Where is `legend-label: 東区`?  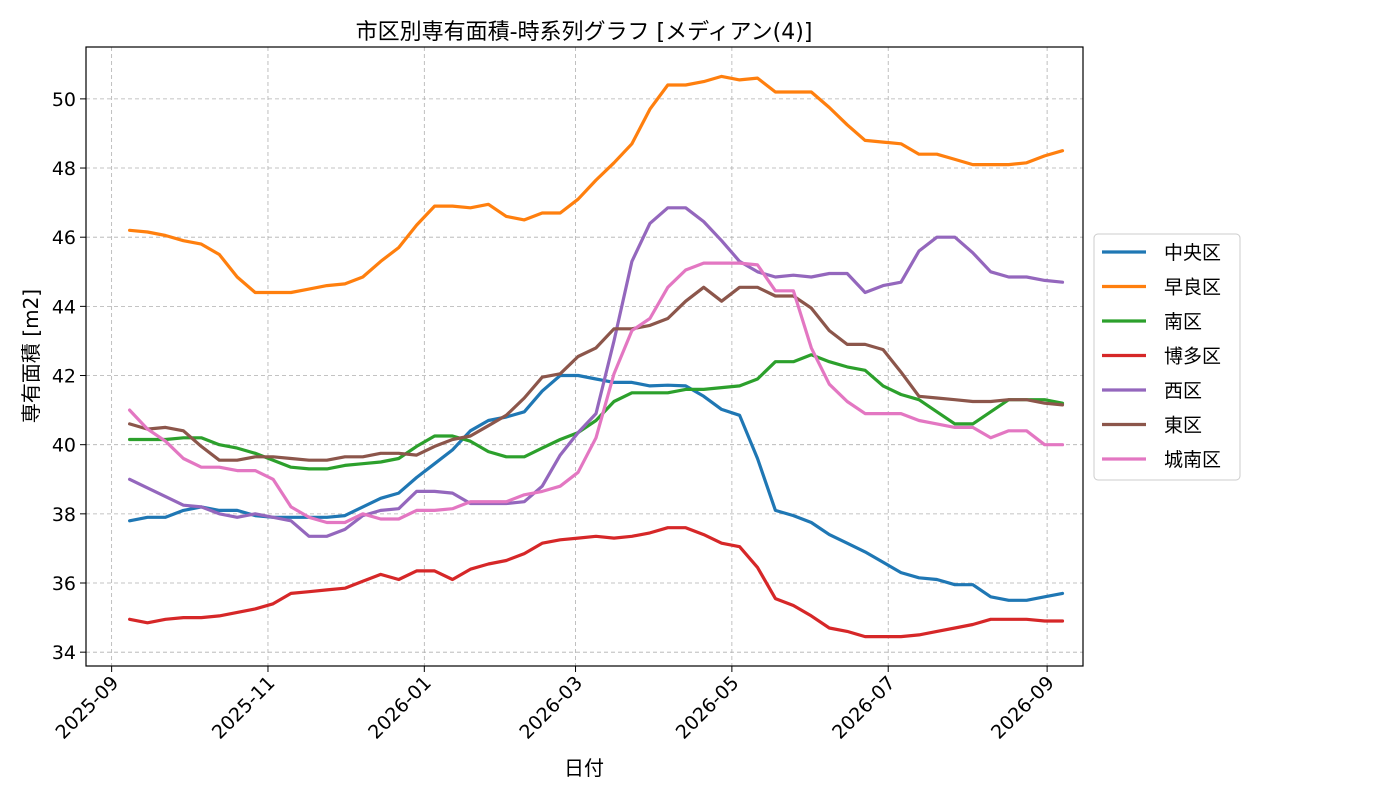 legend-label: 東区 is located at coordinates (1183, 426).